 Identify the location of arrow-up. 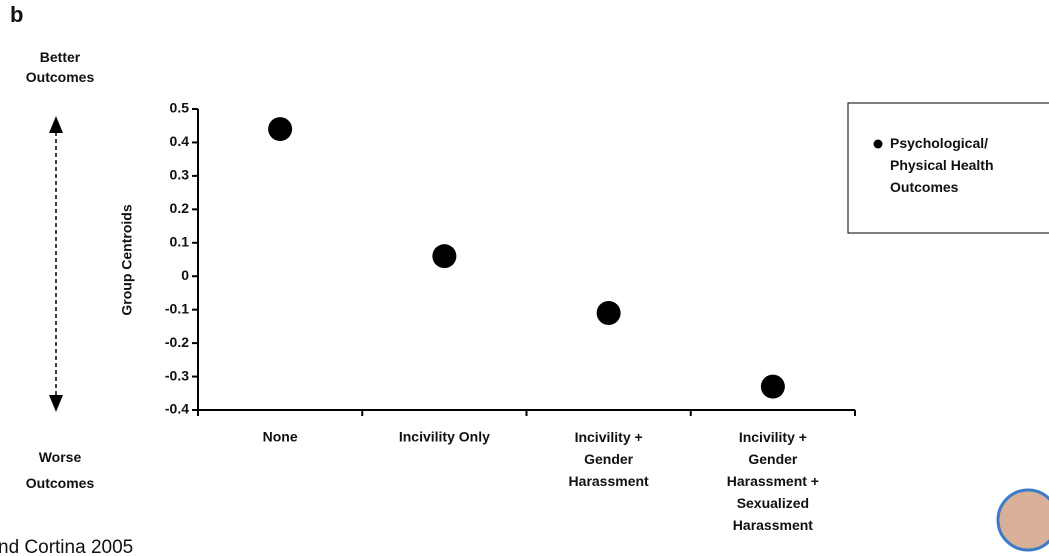
(56, 124).